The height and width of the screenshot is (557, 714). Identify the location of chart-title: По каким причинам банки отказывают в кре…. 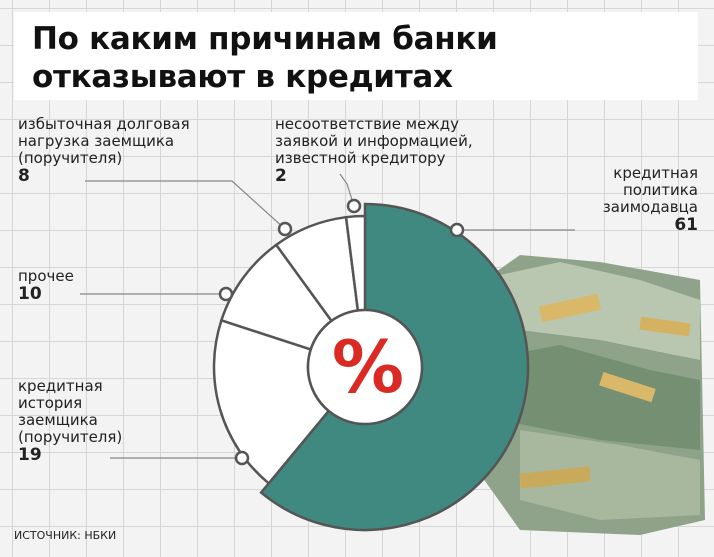
(265, 58).